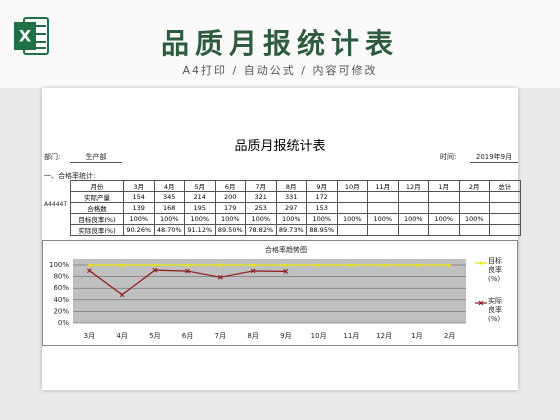 This screenshot has height=420, width=560. I want to click on svg-text: X, so click(25, 36).